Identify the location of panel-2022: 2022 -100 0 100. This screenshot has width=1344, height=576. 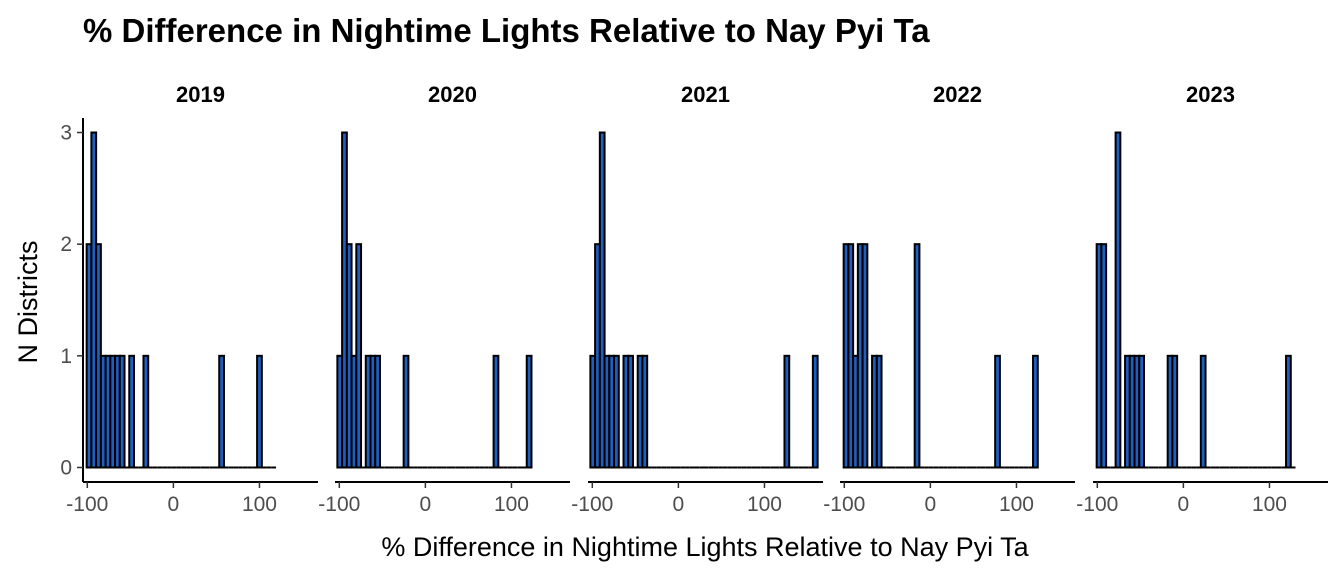
(949, 299).